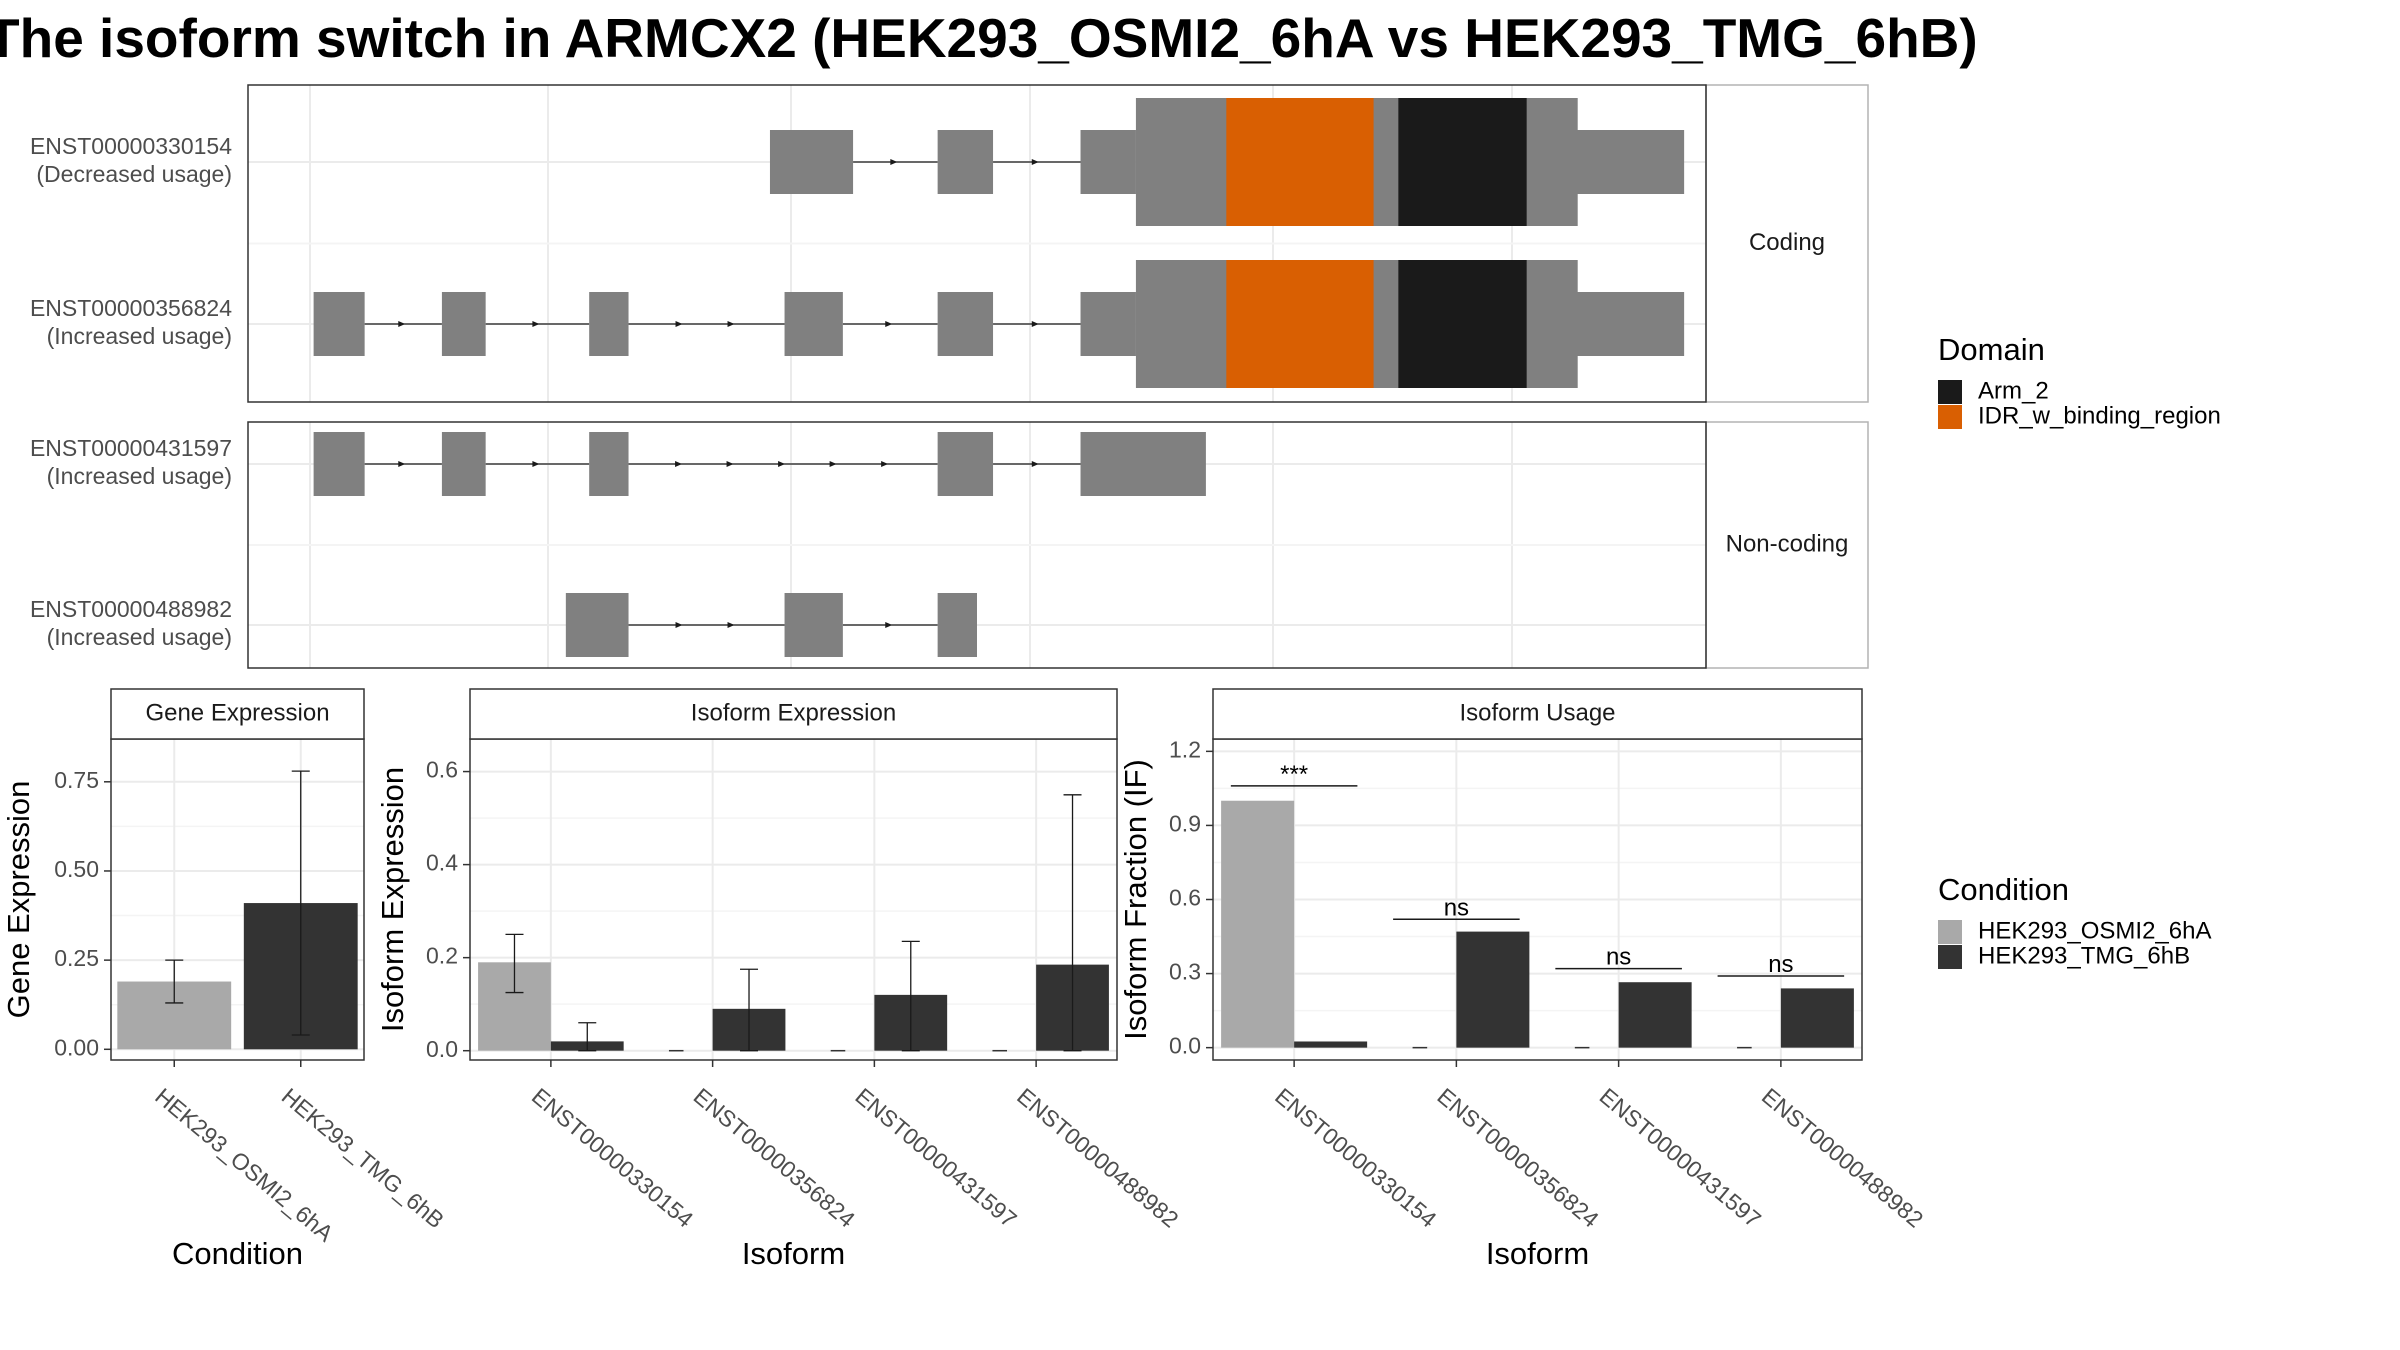 The width and height of the screenshot is (2400, 1350). I want to click on condition-legend-title: Condition, so click(2003, 889).